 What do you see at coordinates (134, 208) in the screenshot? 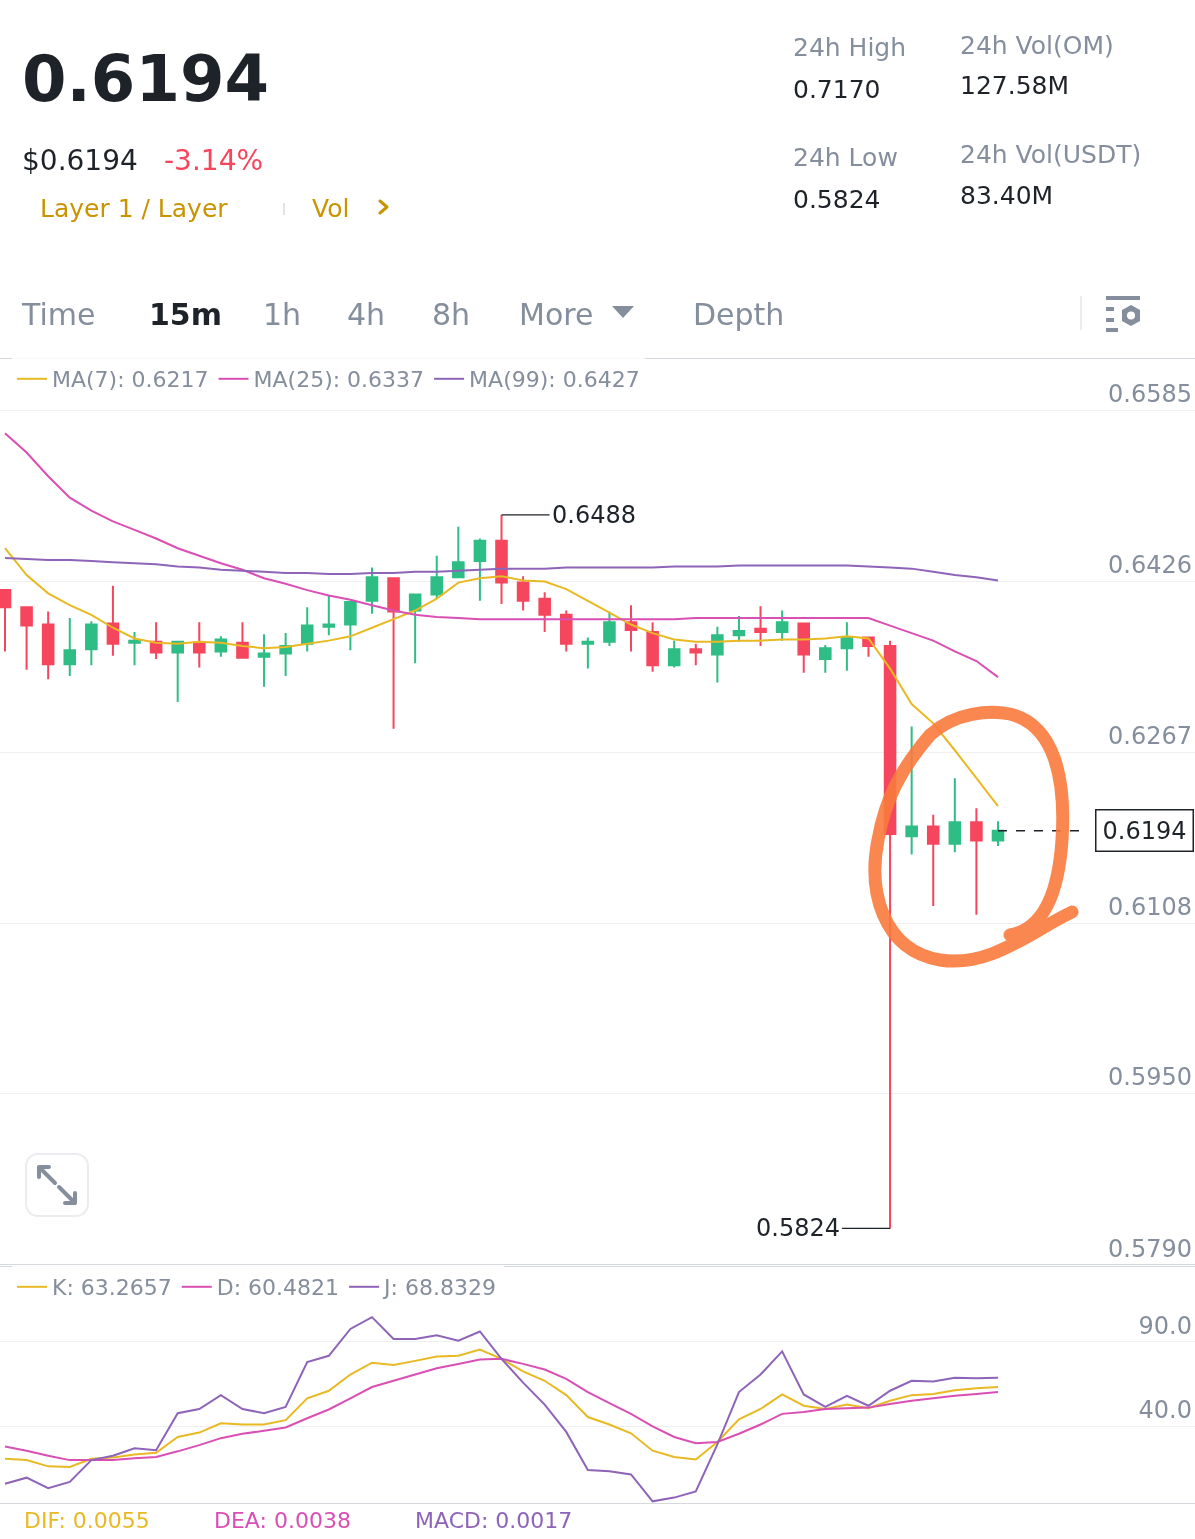
I see `text: Layer 1 / Layer` at bounding box center [134, 208].